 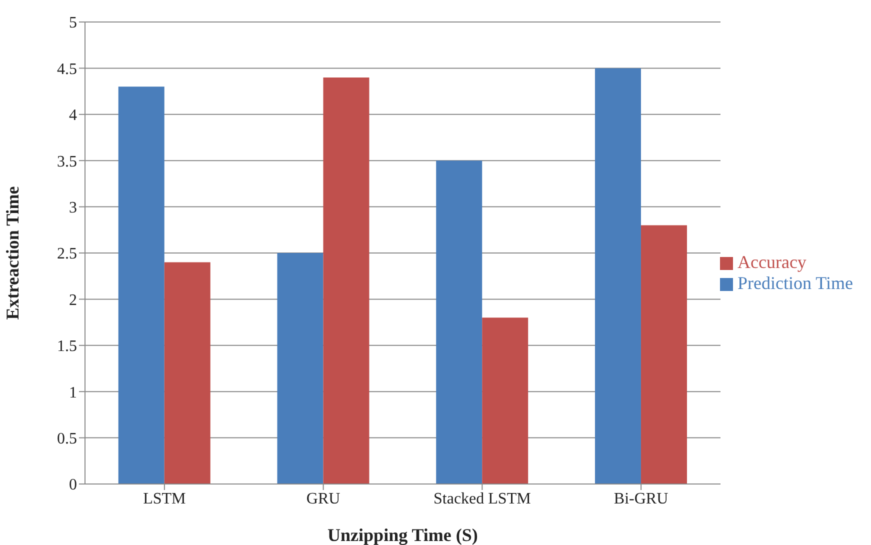 What do you see at coordinates (73, 23) in the screenshot?
I see `y-tick-label: 5` at bounding box center [73, 23].